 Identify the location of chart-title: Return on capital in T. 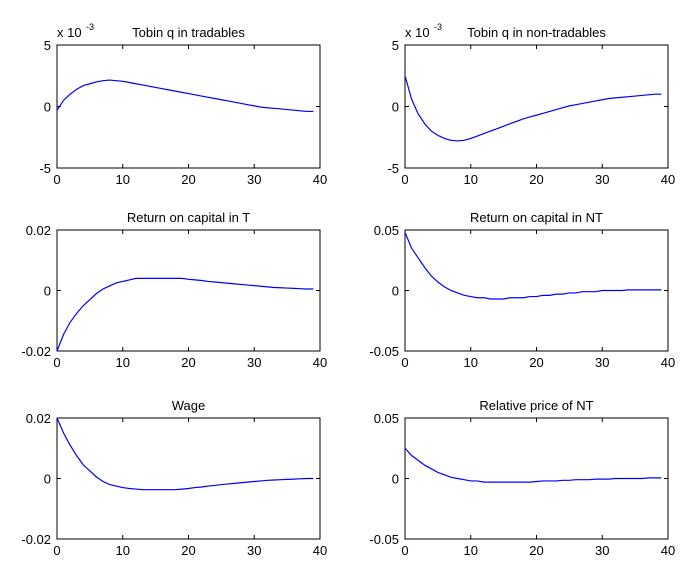
(188, 217).